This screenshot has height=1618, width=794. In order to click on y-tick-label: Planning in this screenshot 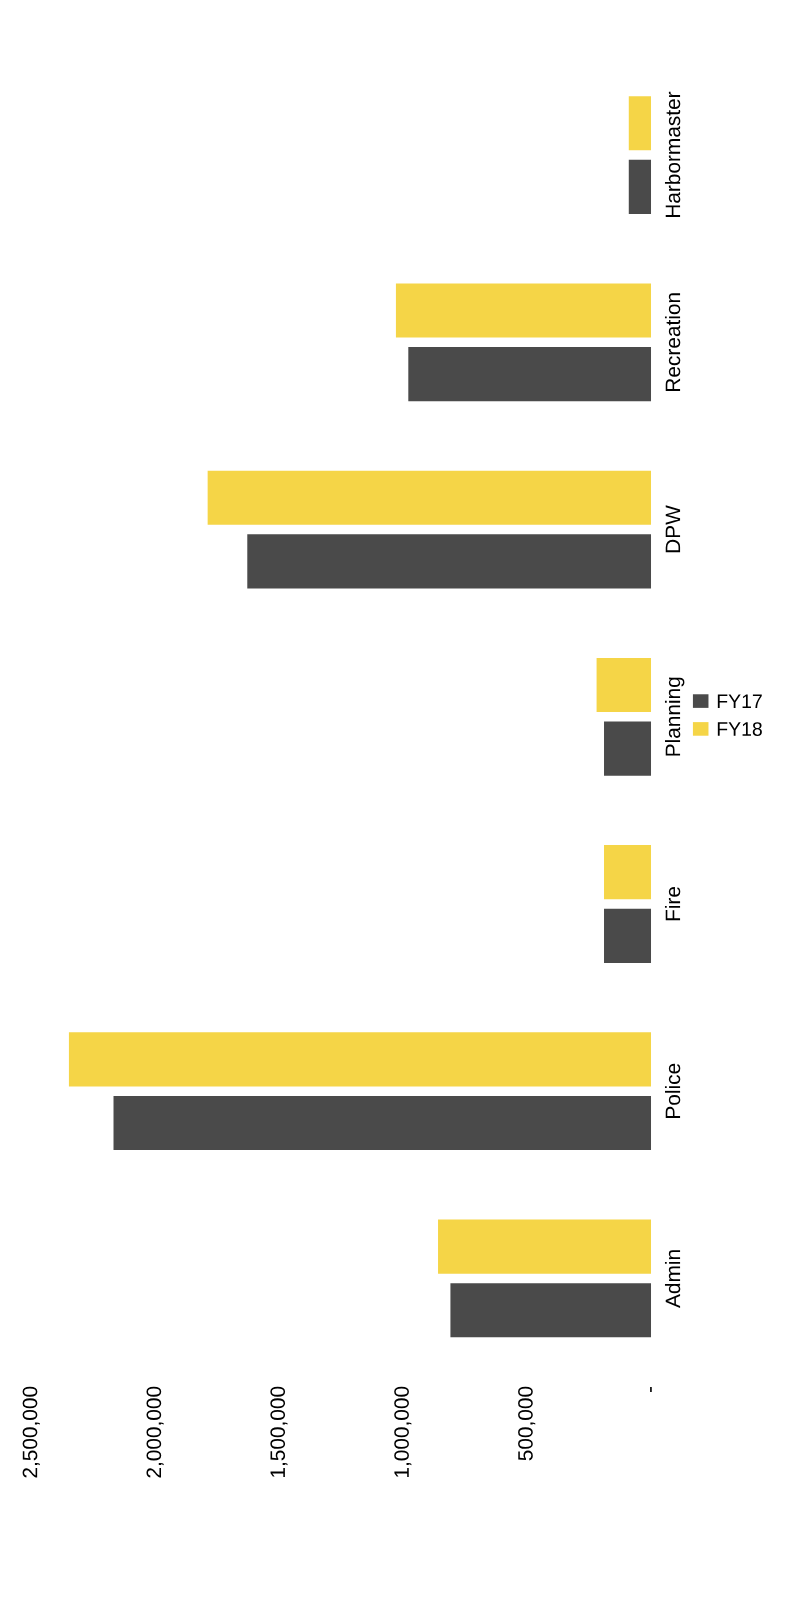, I will do `click(674, 716)`.